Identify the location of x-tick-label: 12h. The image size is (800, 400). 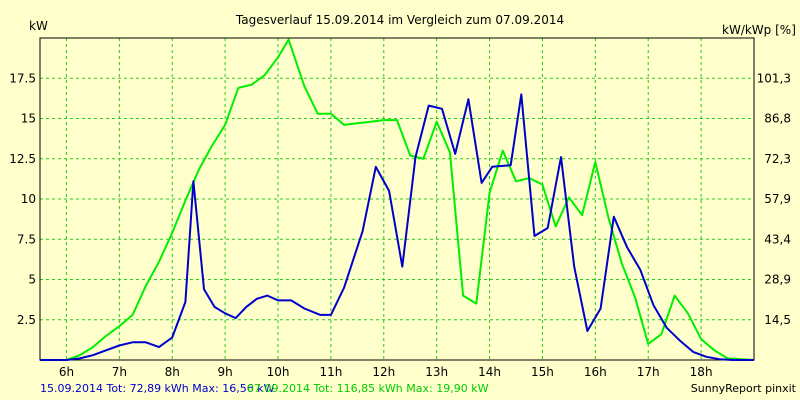
(383, 372).